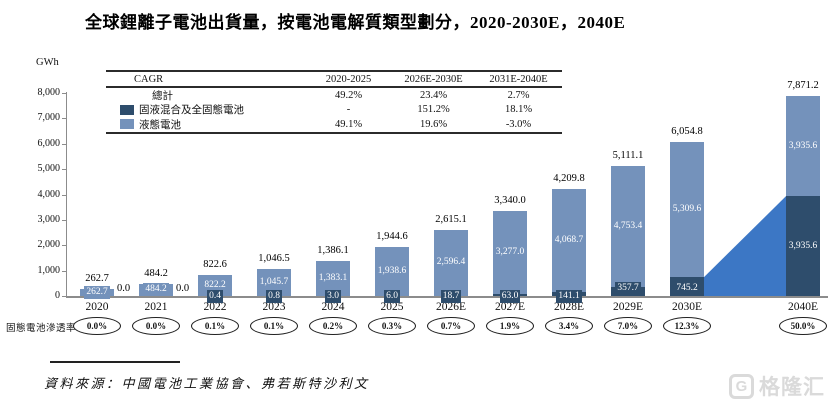 This screenshot has height=404, width=831. I want to click on bar-total-label: 4,209.8, so click(569, 179).